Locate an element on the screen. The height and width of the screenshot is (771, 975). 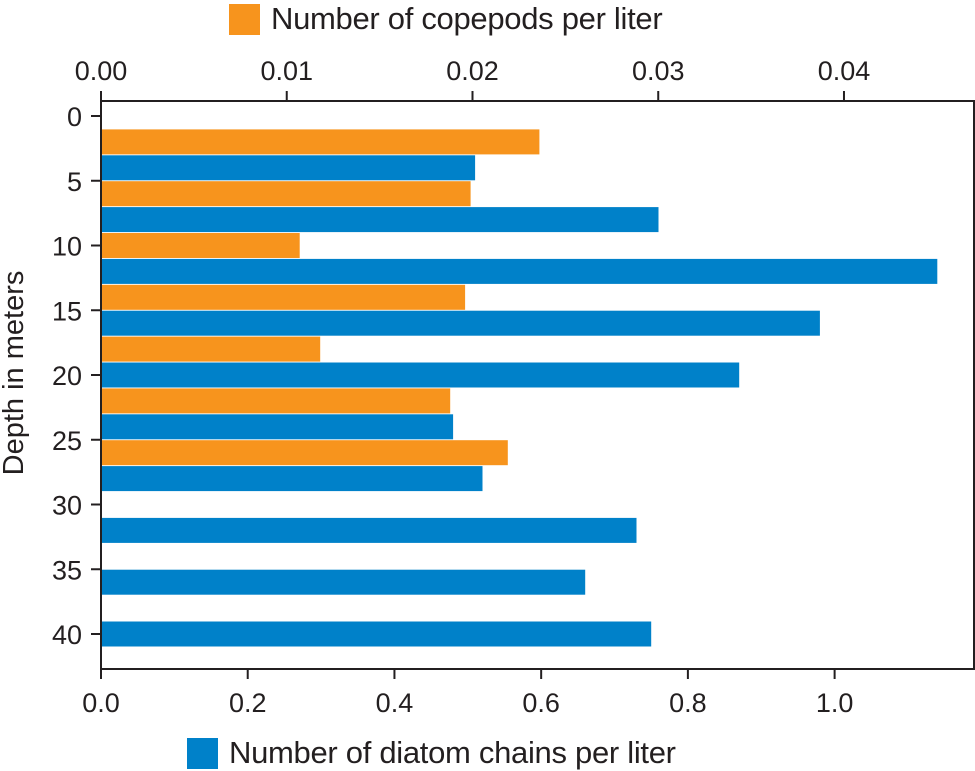
legend-diatoms: Number of diatom chains per liter is located at coordinates (431, 753).